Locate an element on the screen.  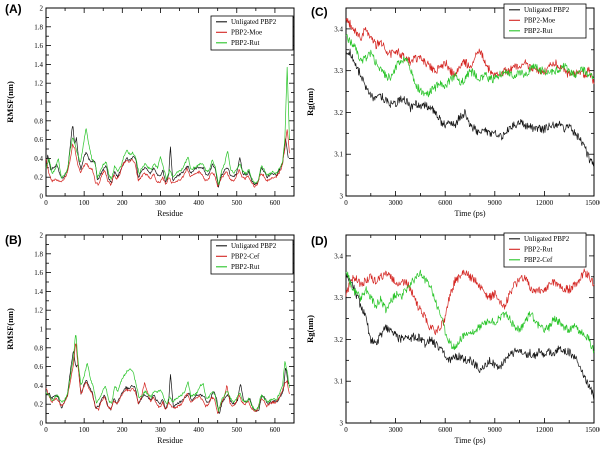
x-tick-labels: 0 100 200 300 400 500 600 is located at coordinates (162, 203).